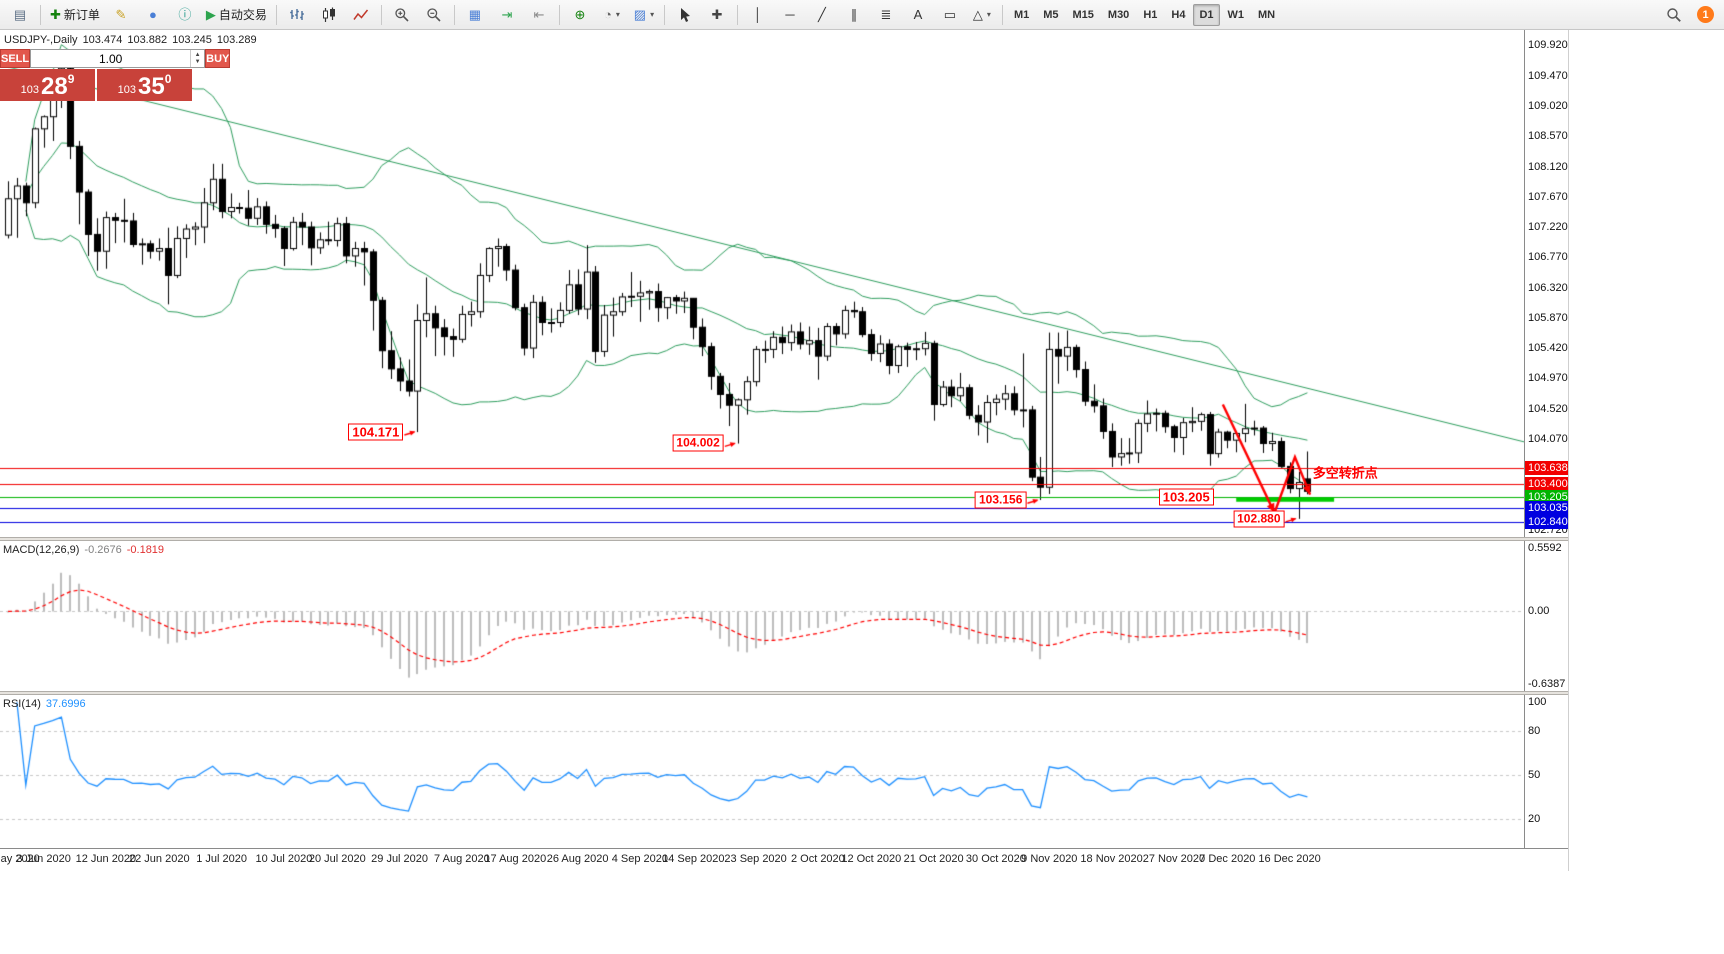 This screenshot has width=1724, height=954. I want to click on price-axis-label: 106.320, so click(1548, 287).